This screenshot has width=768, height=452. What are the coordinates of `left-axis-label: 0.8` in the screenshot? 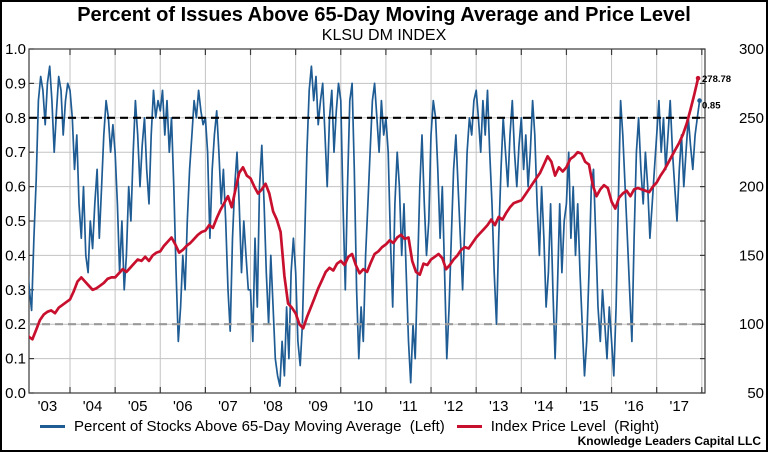 It's located at (15, 118).